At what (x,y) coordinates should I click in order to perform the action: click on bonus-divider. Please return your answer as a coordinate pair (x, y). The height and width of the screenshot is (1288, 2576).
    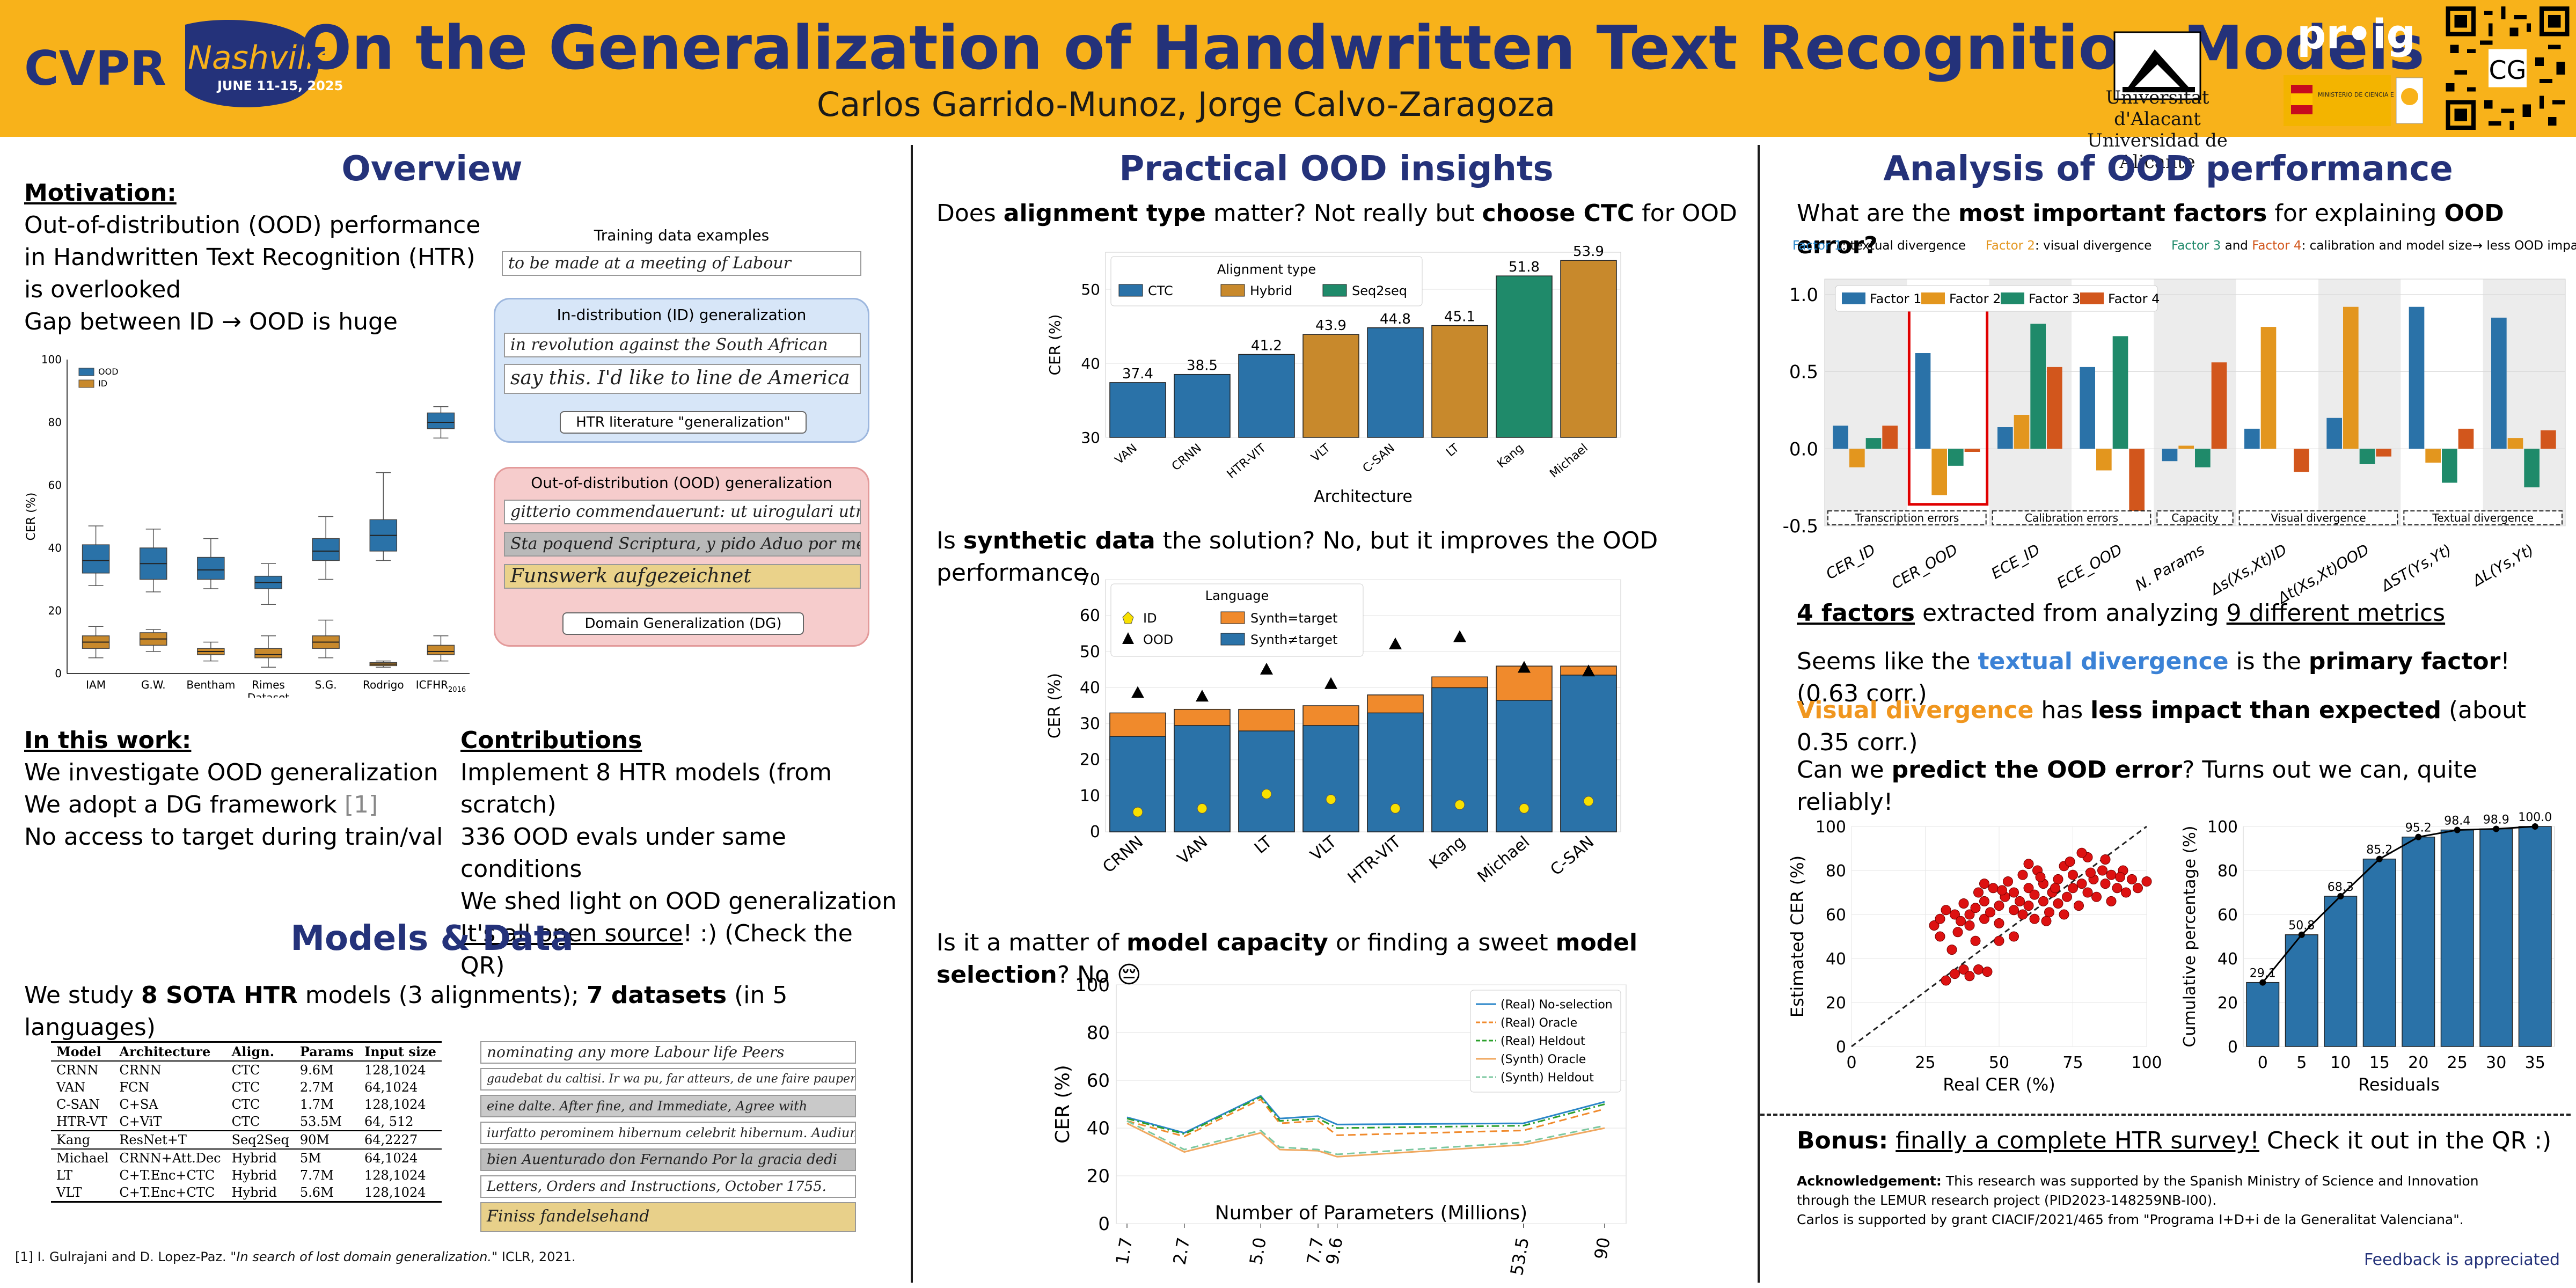
    Looking at the image, I should click on (2165, 1115).